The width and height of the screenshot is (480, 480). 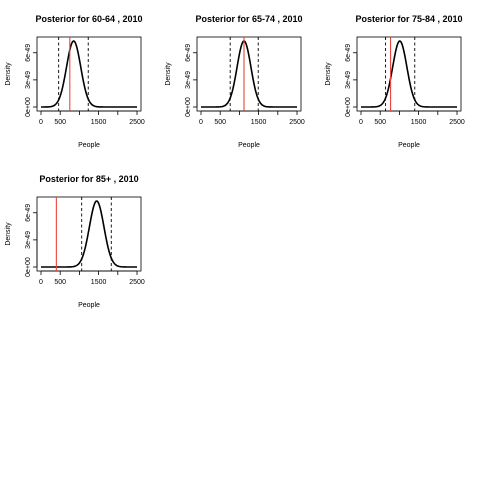 I want to click on panel-title: Posterior for 75-84 , 2010, so click(x=408, y=19).